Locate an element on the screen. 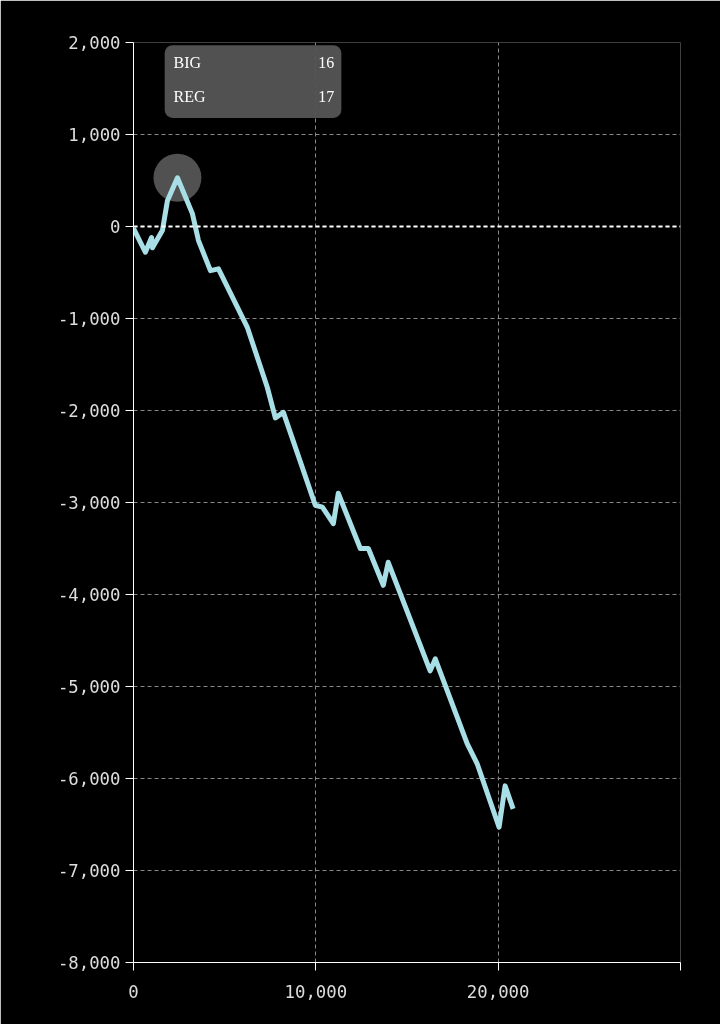 Image resolution: width=720 pixels, height=1024 pixels. y-tick-label: 0 is located at coordinates (115, 227).